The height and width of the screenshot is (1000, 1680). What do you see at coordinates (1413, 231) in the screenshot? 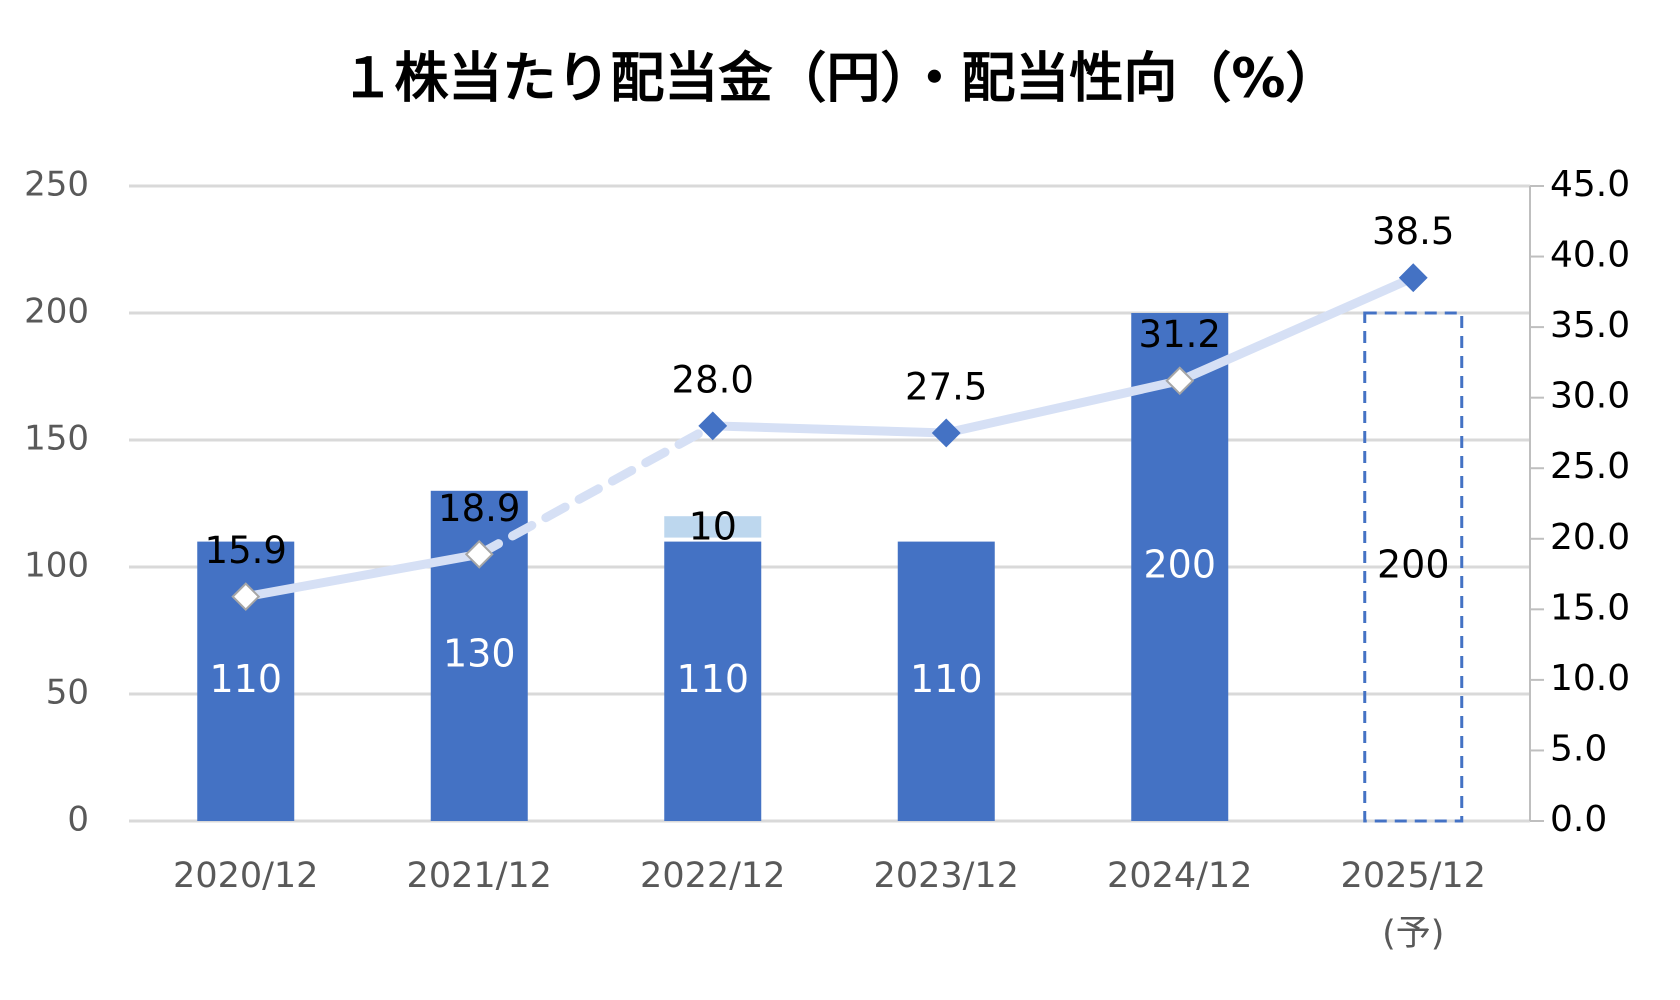
I see `line-value-label: 38.5` at bounding box center [1413, 231].